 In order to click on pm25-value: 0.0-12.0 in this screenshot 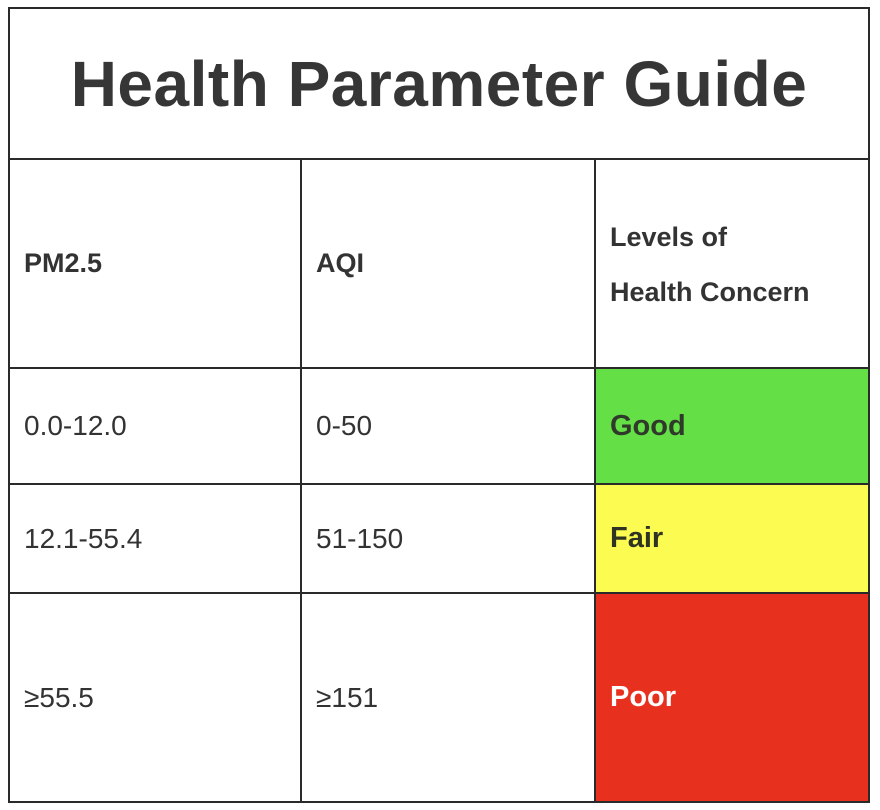, I will do `click(156, 427)`.